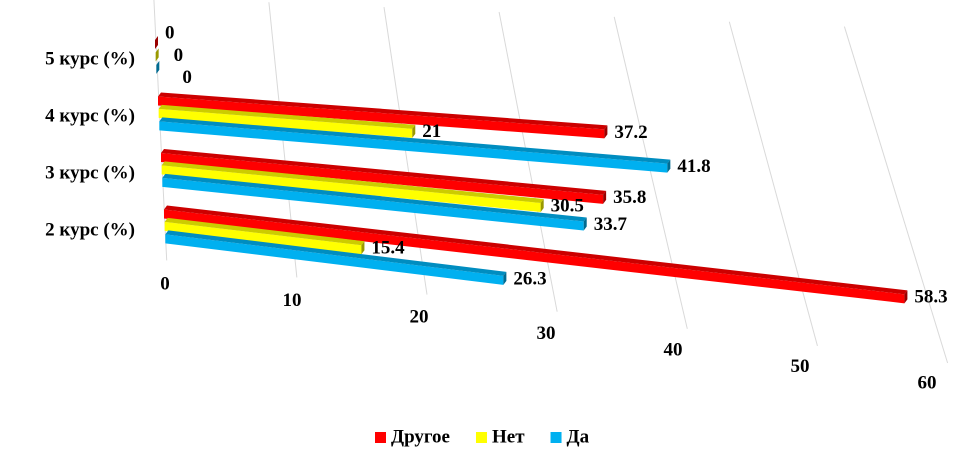  I want to click on value-label: 37.2, so click(630, 132).